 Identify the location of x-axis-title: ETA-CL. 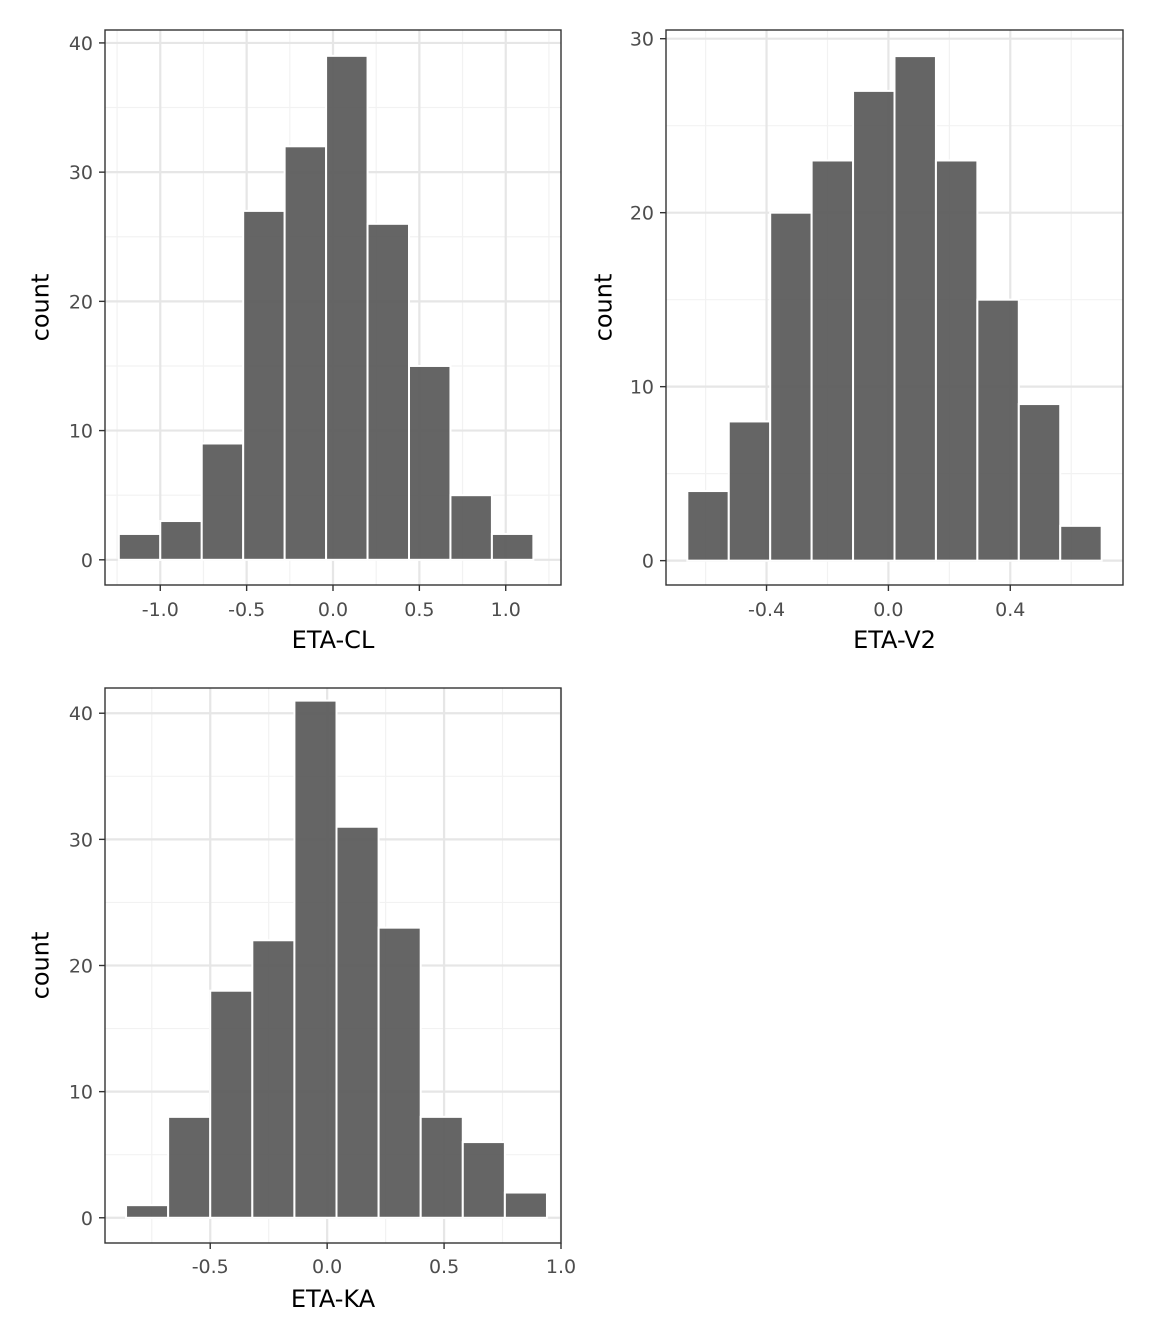
(333, 640).